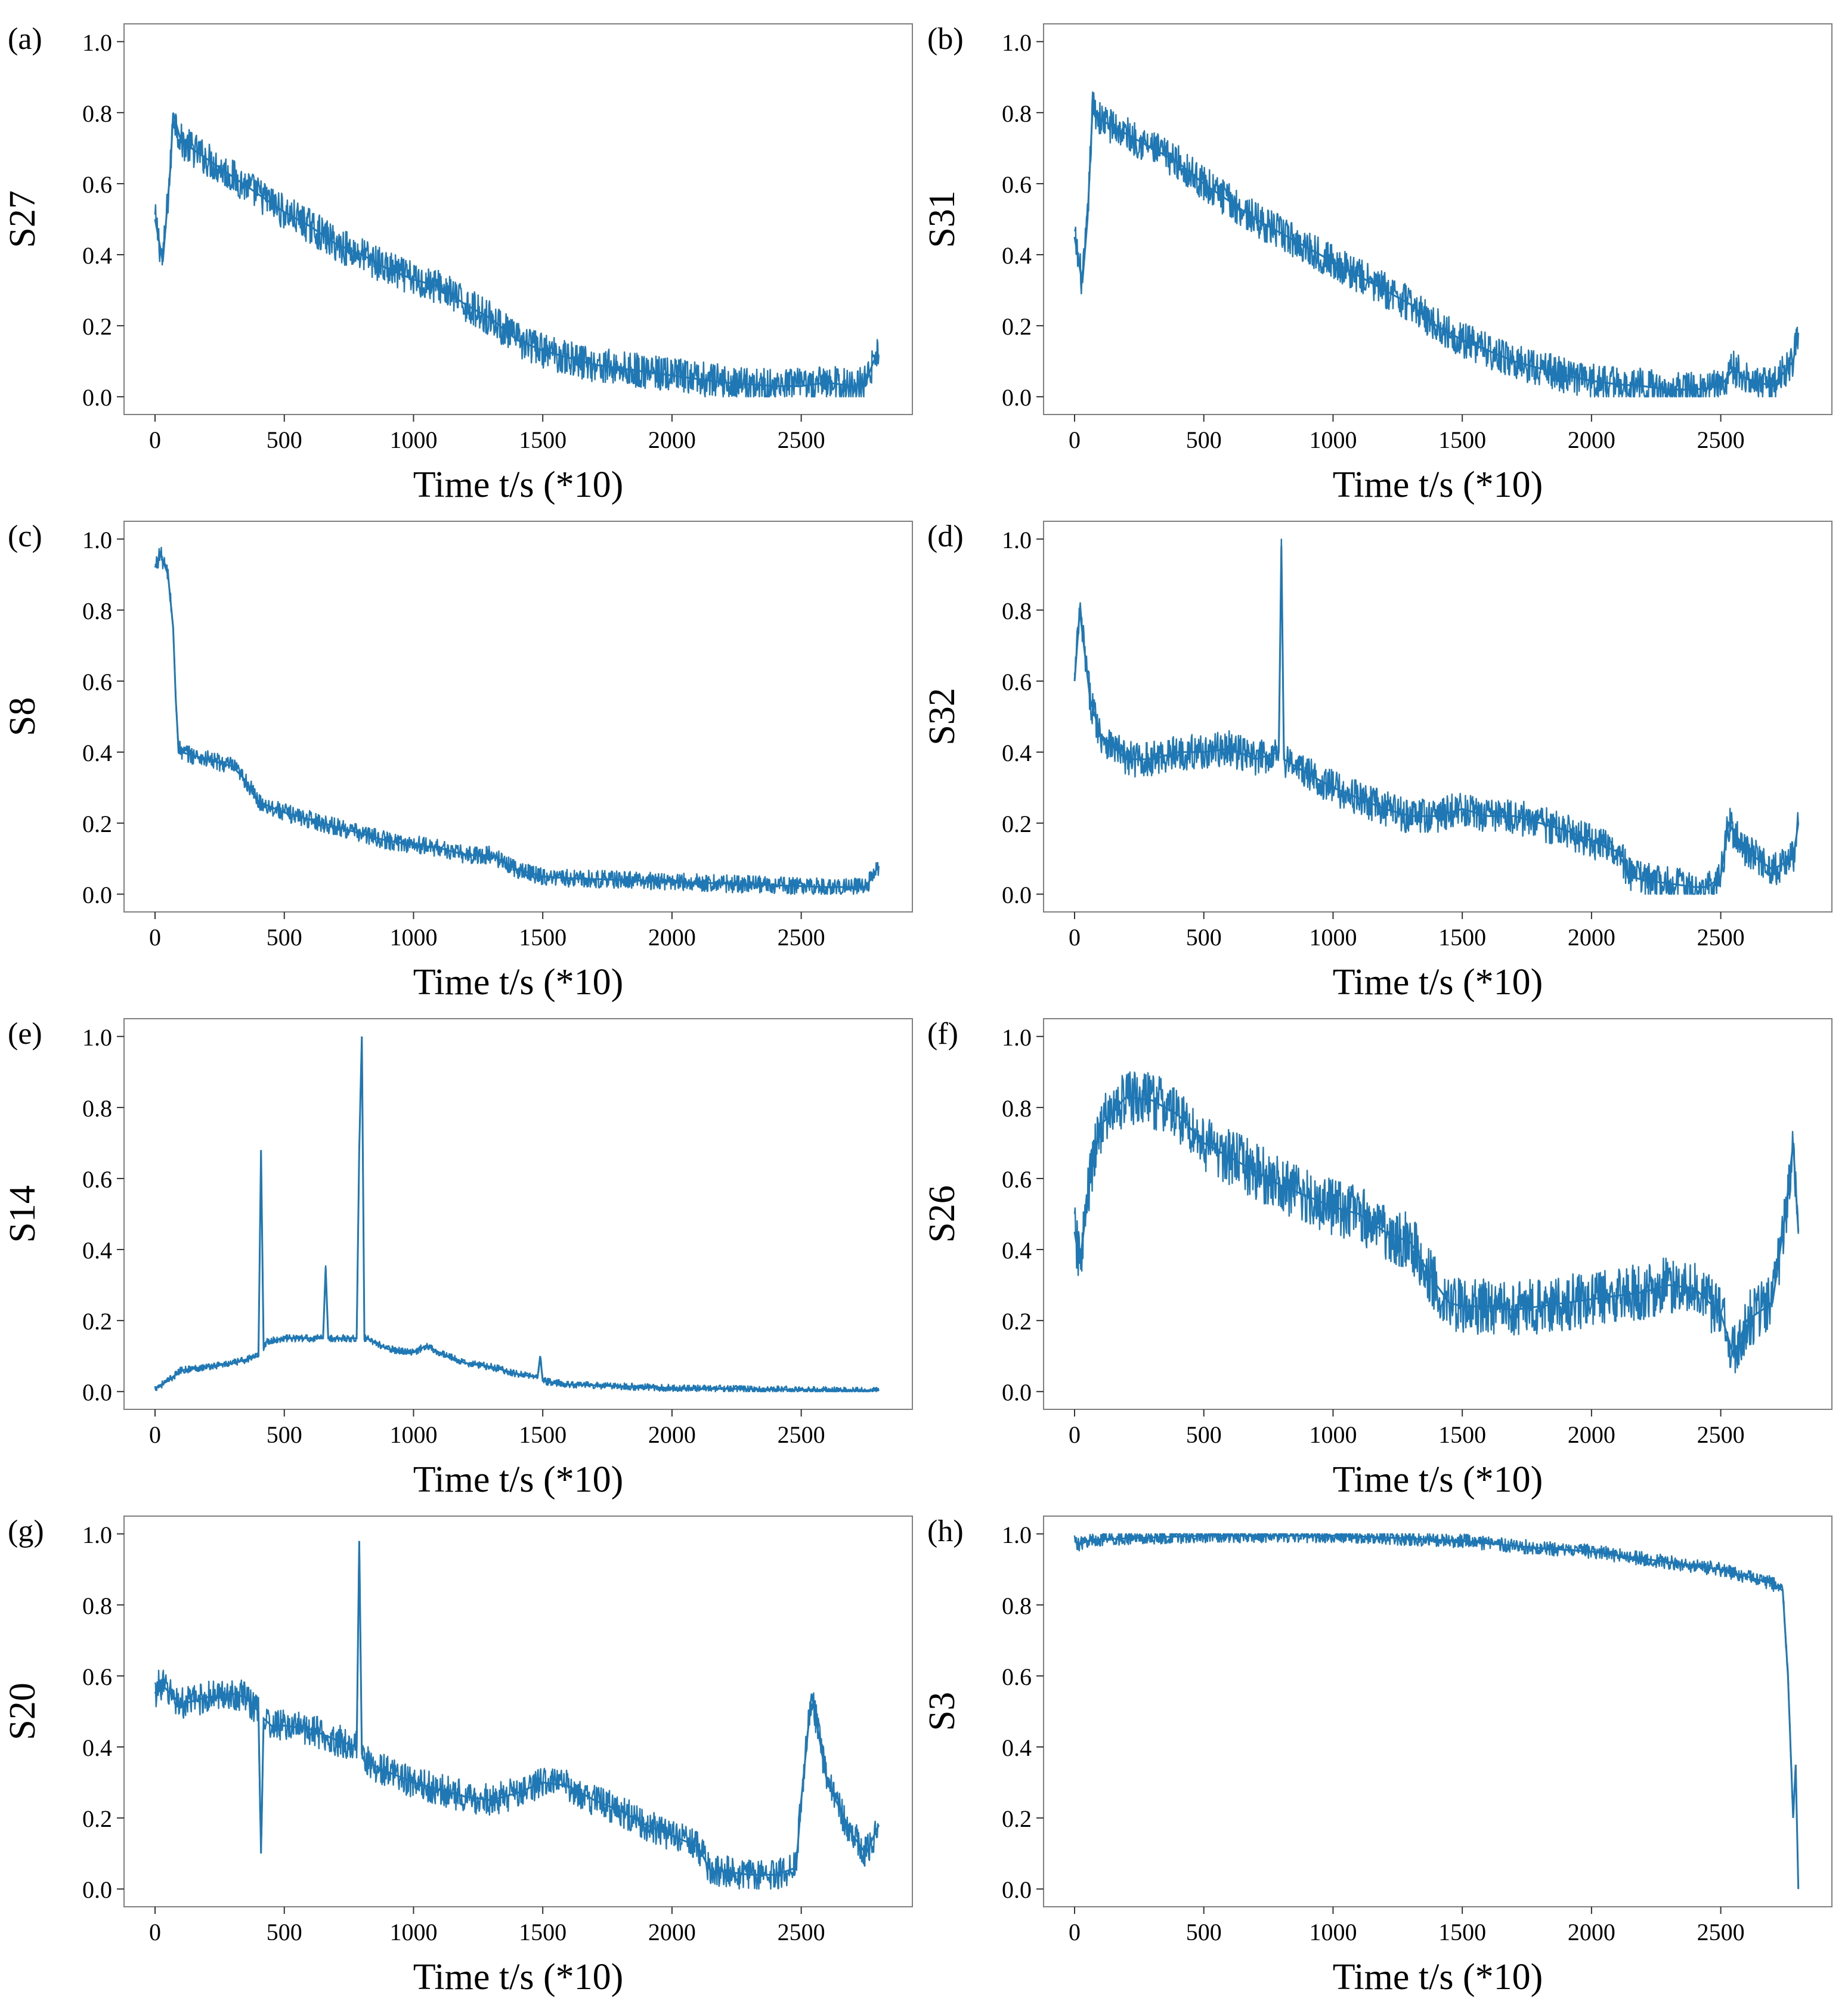 The width and height of the screenshot is (1848, 2001). Describe the element at coordinates (942, 1711) in the screenshot. I see `y-axis-label: S3` at that location.